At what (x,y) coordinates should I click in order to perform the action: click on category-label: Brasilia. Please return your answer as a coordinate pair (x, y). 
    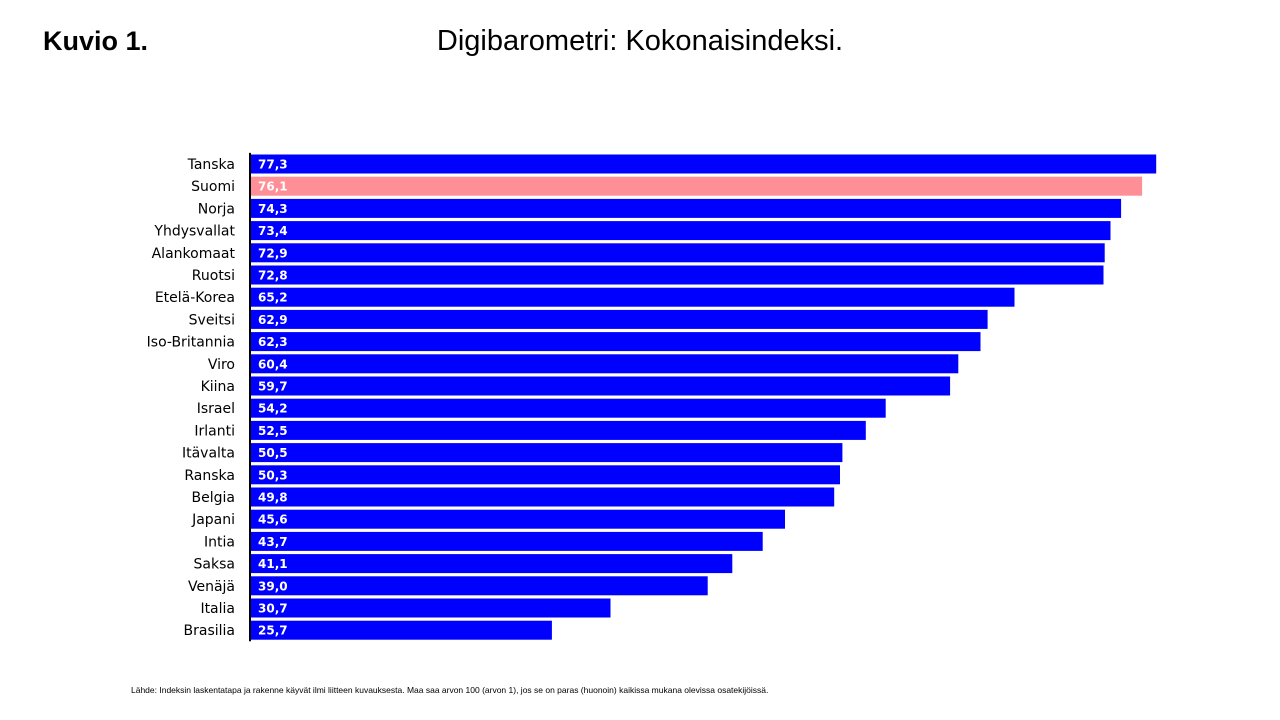
    Looking at the image, I should click on (209, 631).